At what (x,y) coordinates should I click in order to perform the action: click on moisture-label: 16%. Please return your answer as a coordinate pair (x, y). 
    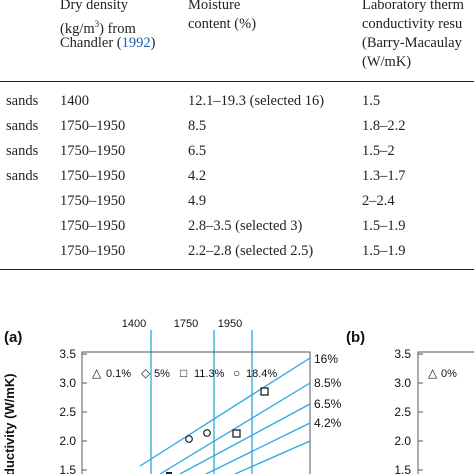
    Looking at the image, I should click on (326, 359).